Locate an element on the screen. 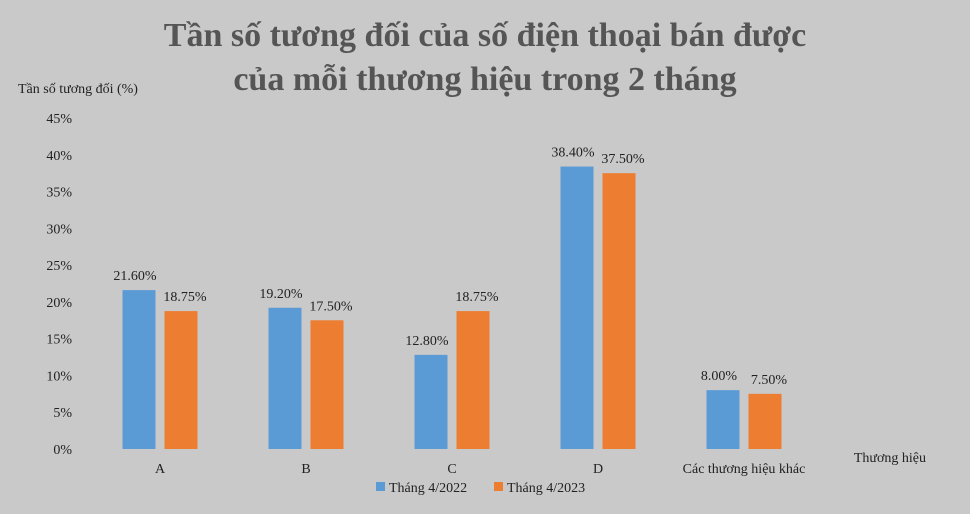  data-label: 17.50% is located at coordinates (331, 306).